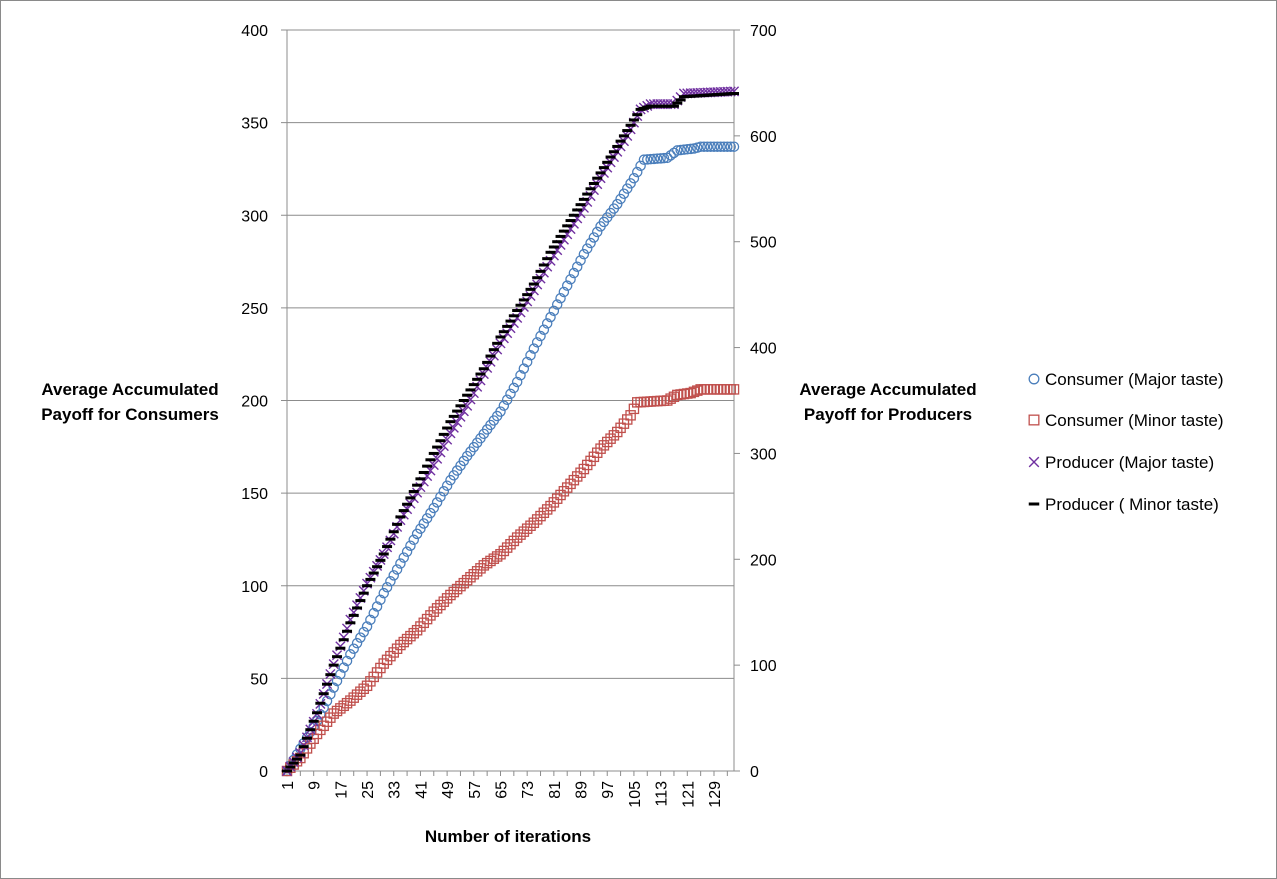 The height and width of the screenshot is (879, 1277). I want to click on legend-label: Consumer (Minor taste), so click(1134, 420).